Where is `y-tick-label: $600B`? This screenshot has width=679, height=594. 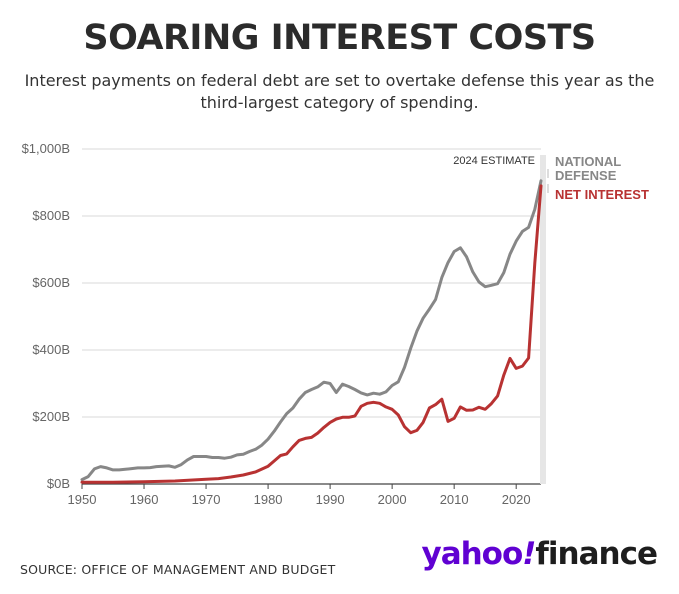 y-tick-label: $600B is located at coordinates (51, 282).